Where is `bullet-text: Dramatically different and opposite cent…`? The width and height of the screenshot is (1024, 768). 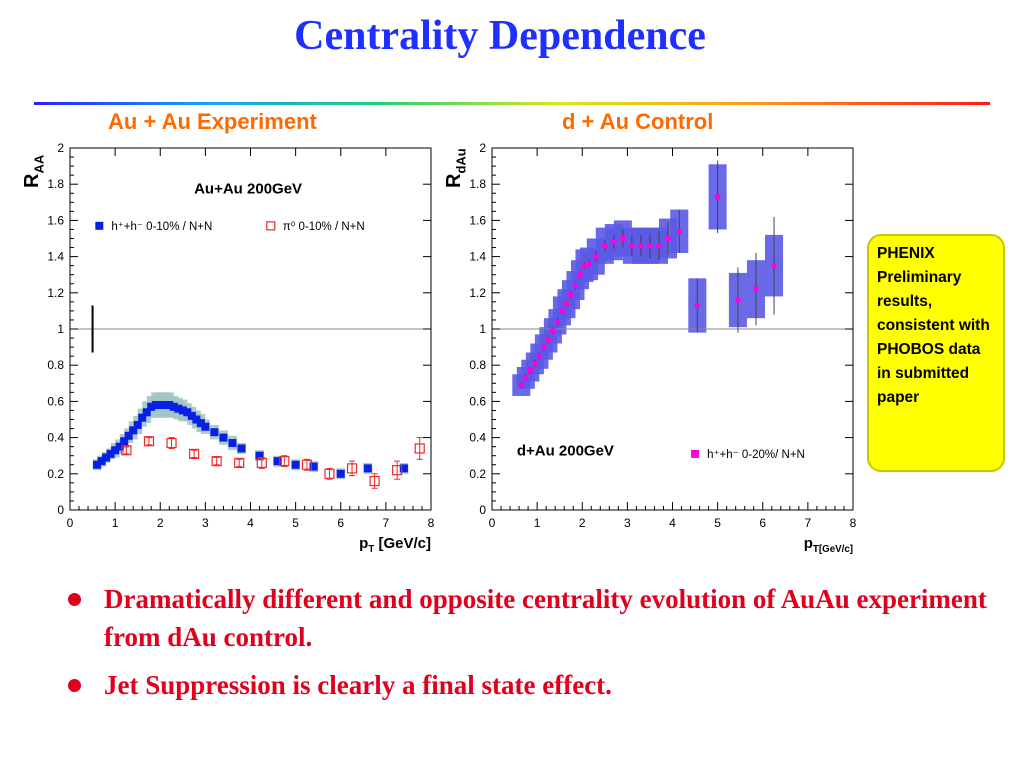
bullet-text: Dramatically different and opposite cent… is located at coordinates (545, 618).